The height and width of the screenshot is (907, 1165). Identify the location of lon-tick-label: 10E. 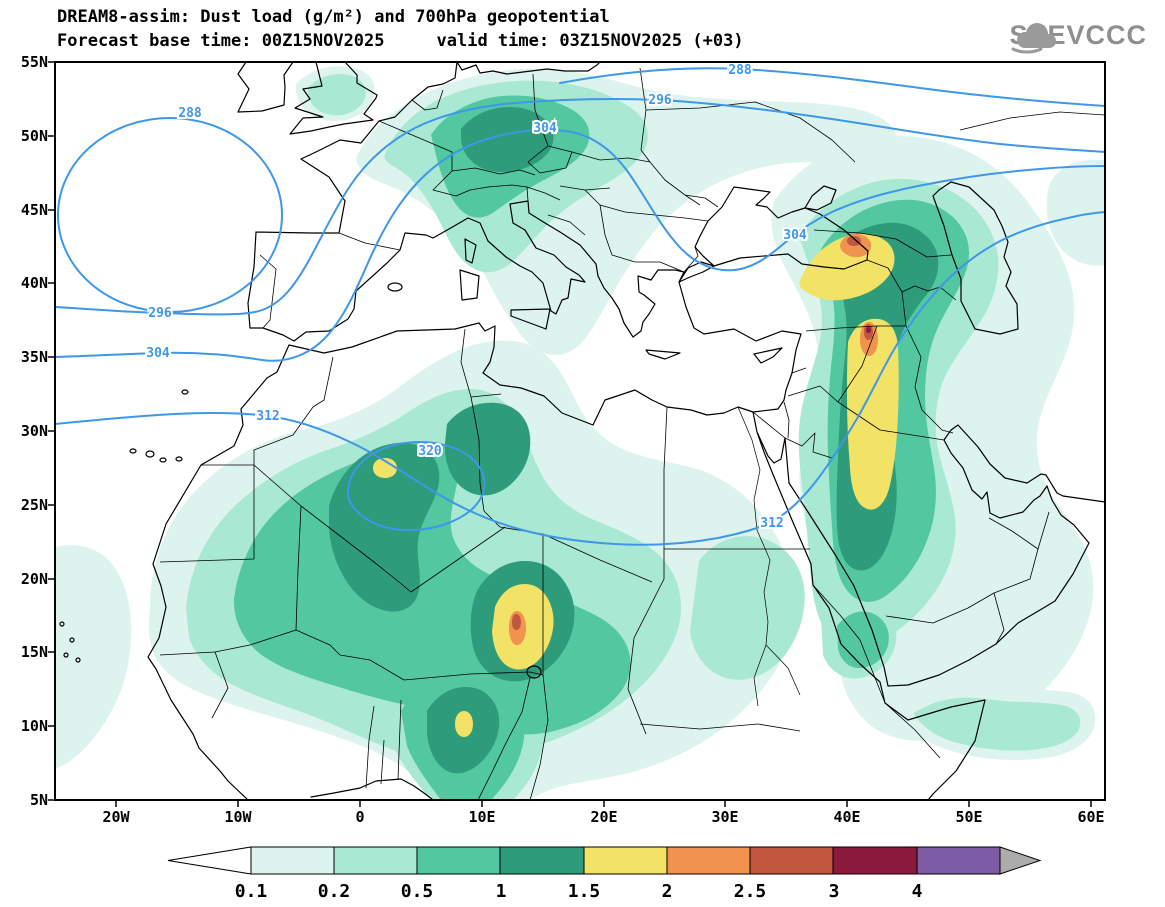
(481, 817).